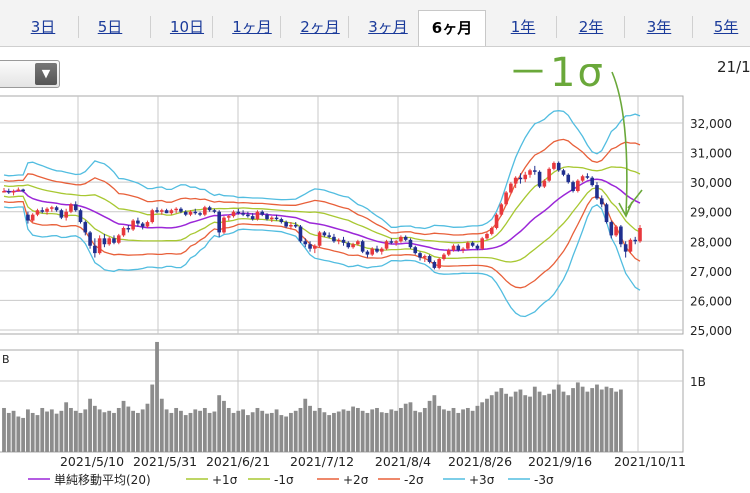 This screenshot has height=493, width=750. Describe the element at coordinates (30, 74) in the screenshot. I see `chart-type-dropdown: ▼` at that location.